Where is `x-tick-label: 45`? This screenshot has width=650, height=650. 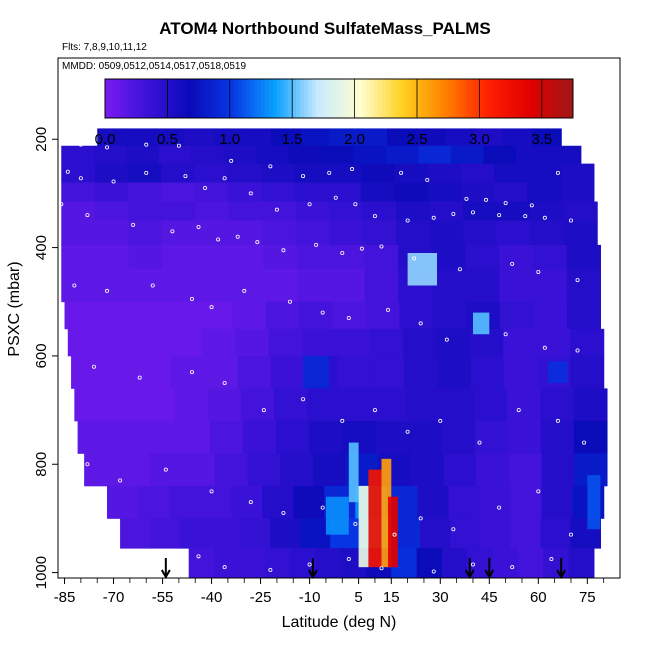 x-tick-label: 45 is located at coordinates (489, 597).